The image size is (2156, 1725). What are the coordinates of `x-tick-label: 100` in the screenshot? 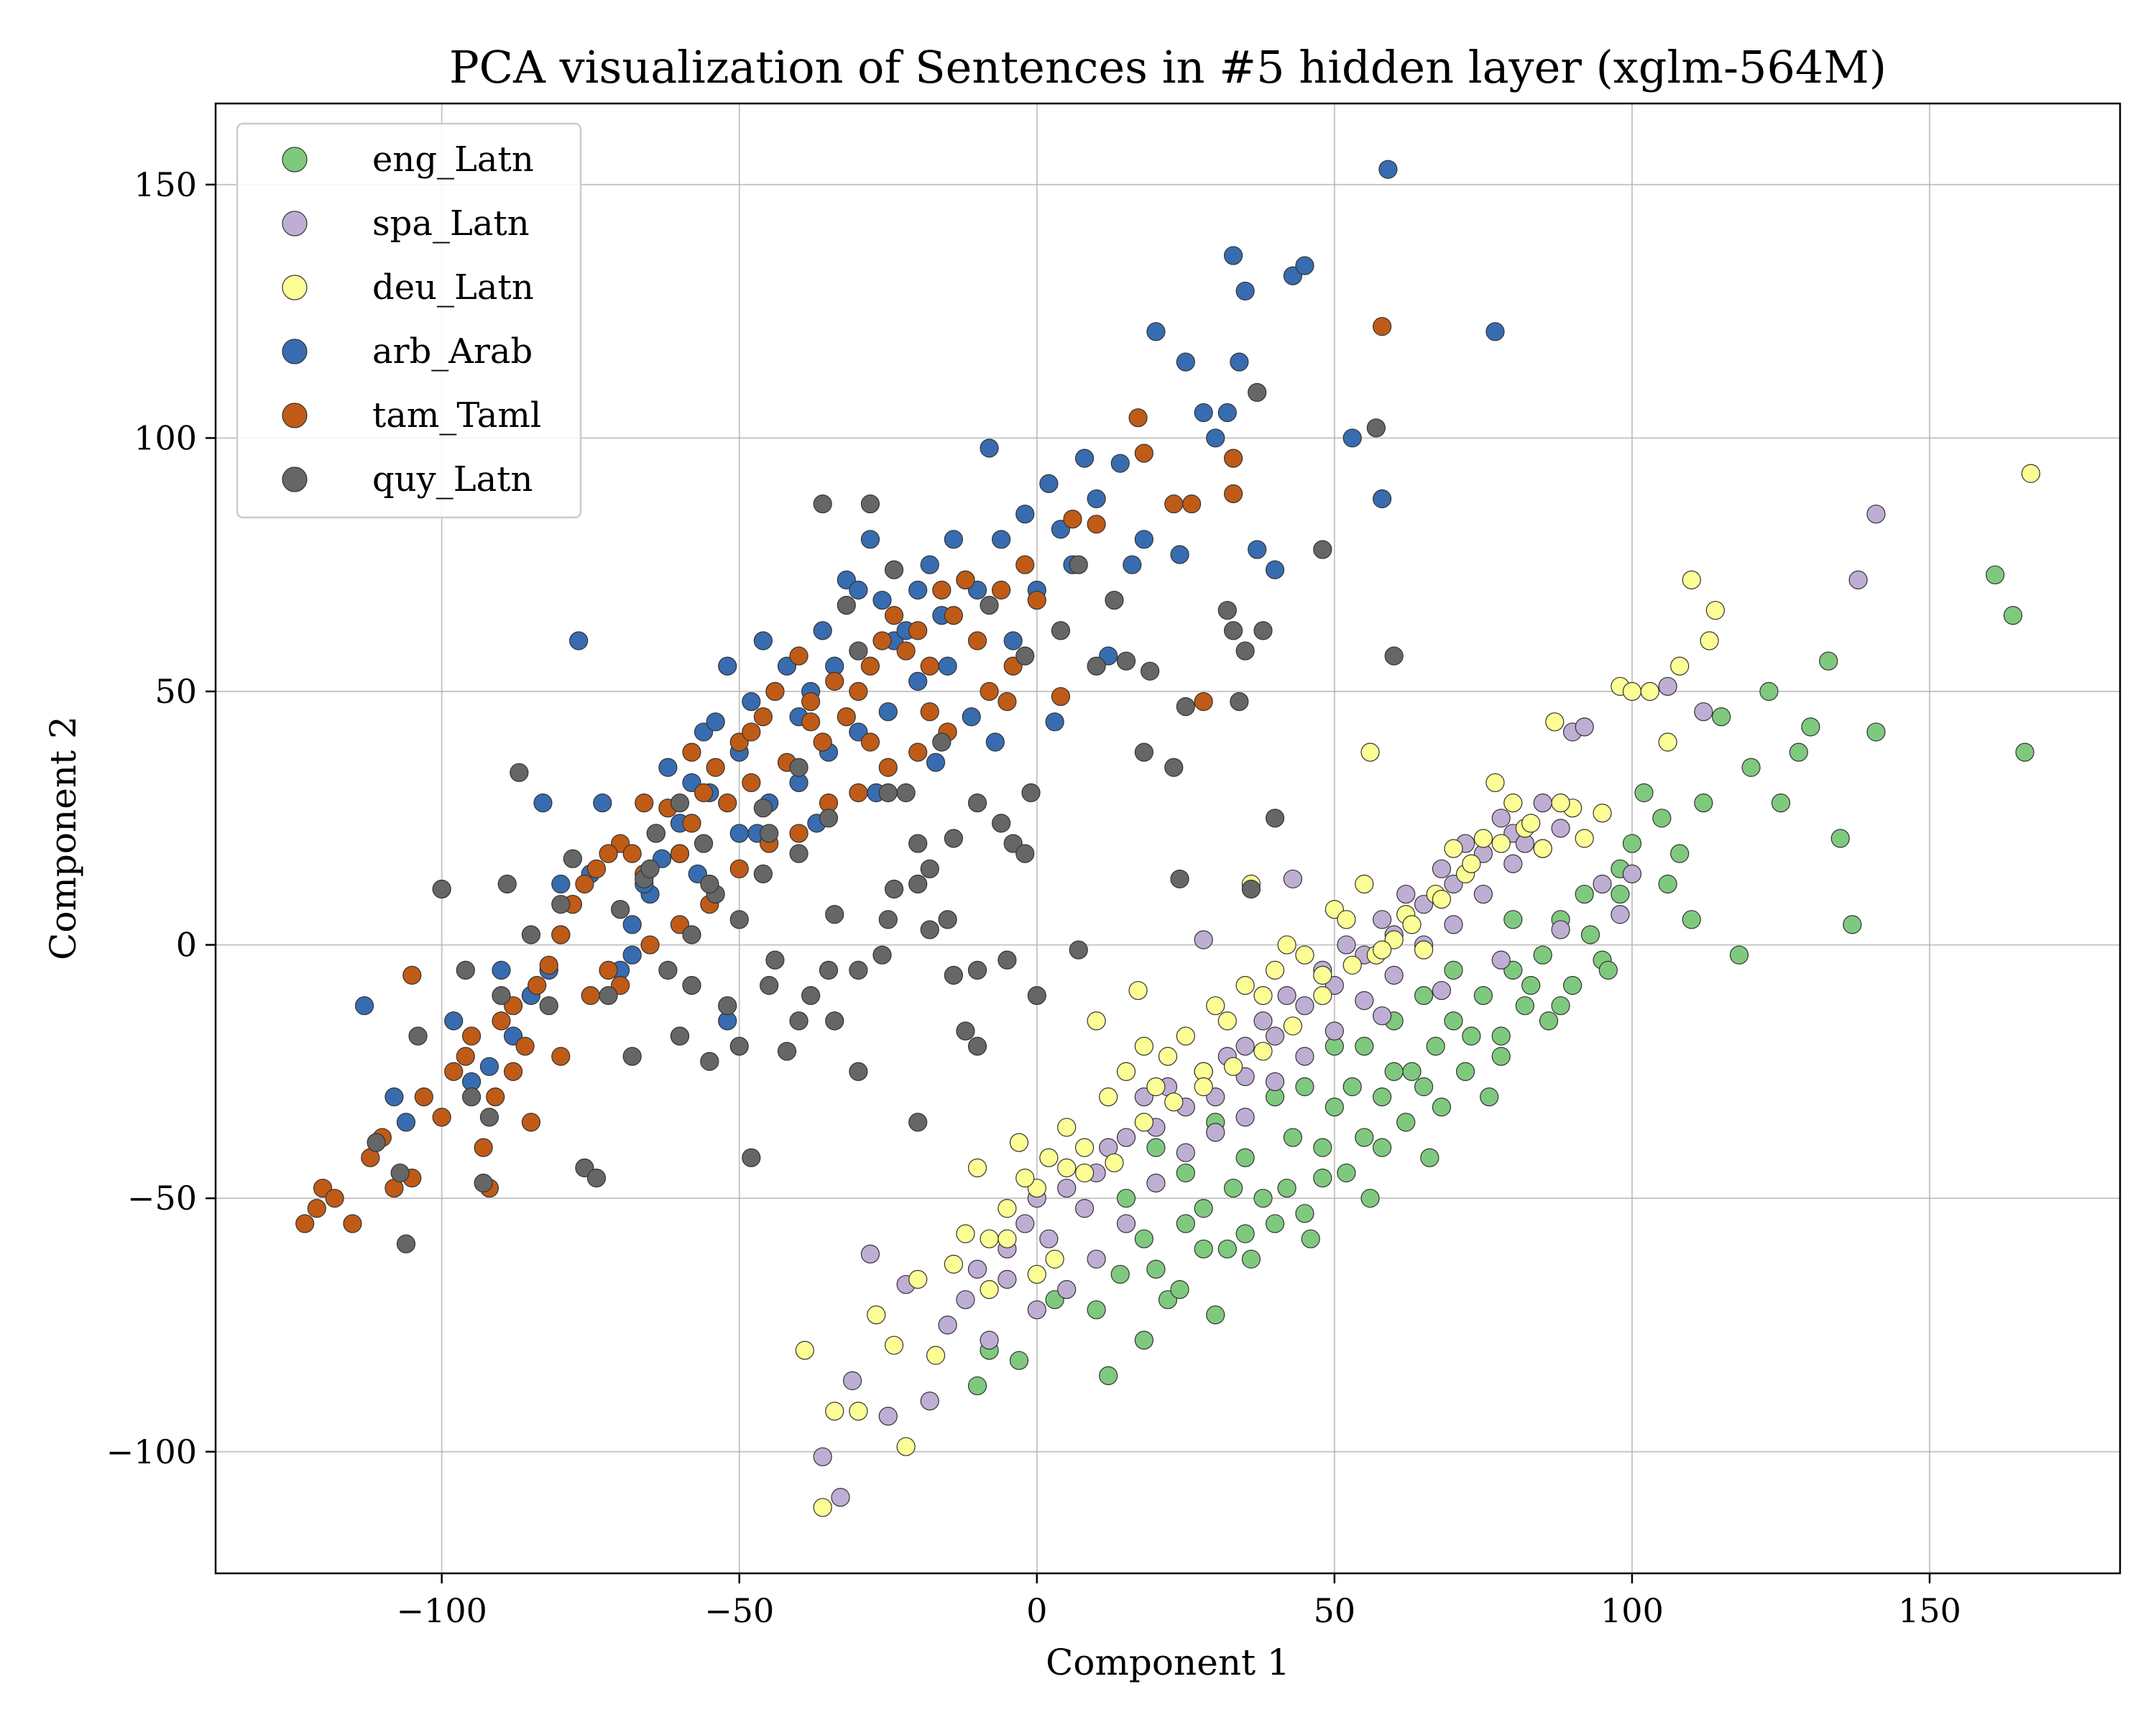 It's located at (1632, 1610).